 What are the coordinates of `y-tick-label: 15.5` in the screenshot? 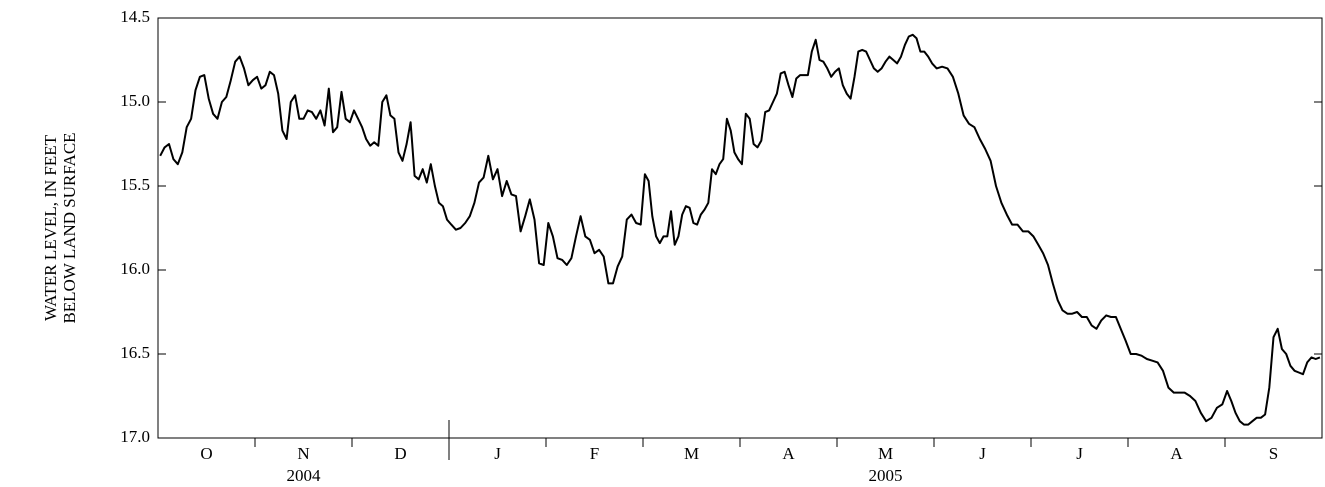 It's located at (135, 184).